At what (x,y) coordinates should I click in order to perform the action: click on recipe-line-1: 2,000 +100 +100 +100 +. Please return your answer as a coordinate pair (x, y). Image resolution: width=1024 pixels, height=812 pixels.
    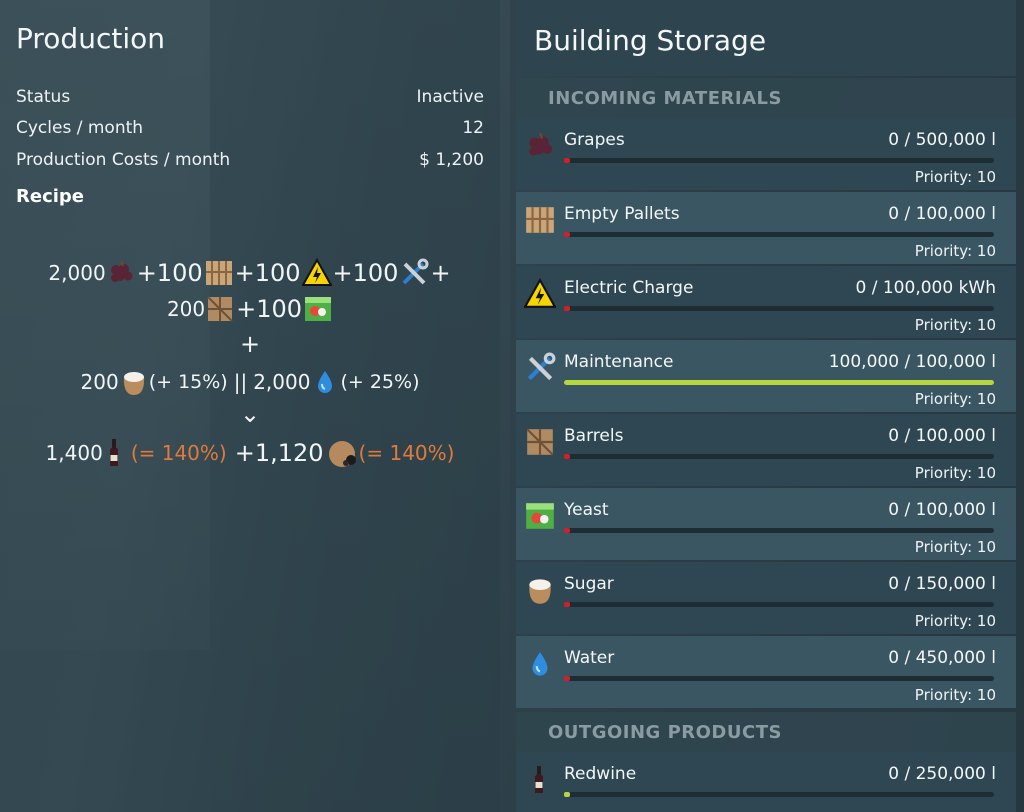
    Looking at the image, I should click on (250, 272).